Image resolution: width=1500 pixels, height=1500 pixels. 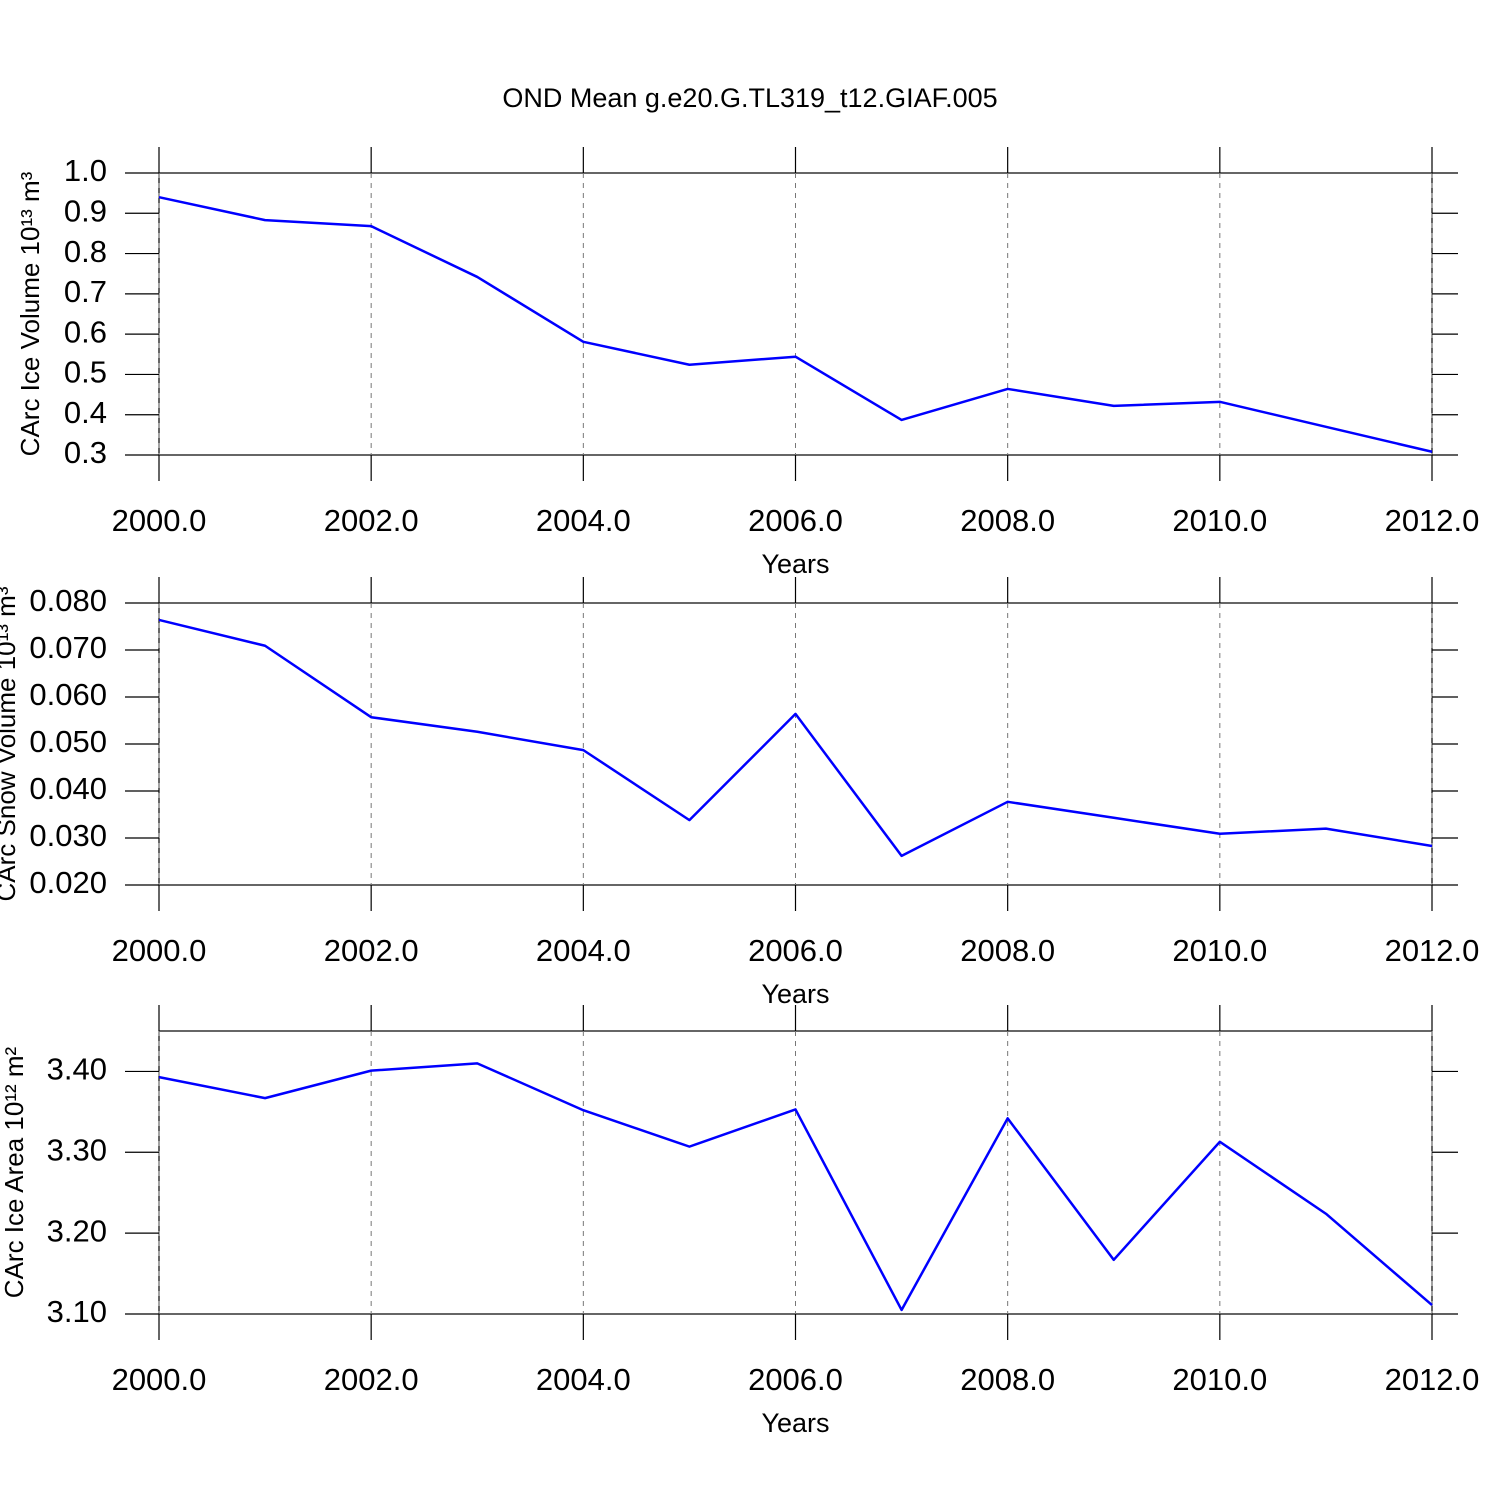 What do you see at coordinates (85, 412) in the screenshot?
I see `y-tick-label: 0.4` at bounding box center [85, 412].